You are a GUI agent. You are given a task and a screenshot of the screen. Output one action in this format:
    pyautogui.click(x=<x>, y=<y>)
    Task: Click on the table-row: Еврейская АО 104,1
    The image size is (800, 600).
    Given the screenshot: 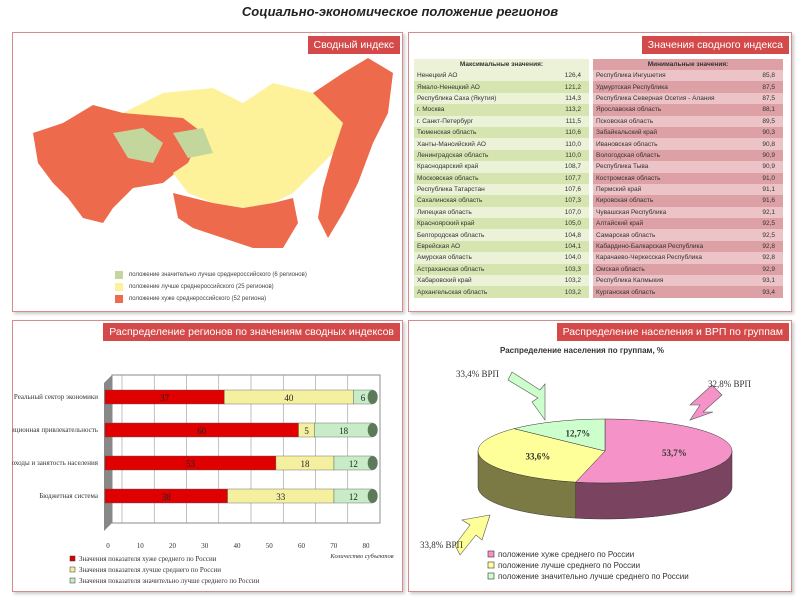 What is the action you would take?
    pyautogui.click(x=501, y=246)
    